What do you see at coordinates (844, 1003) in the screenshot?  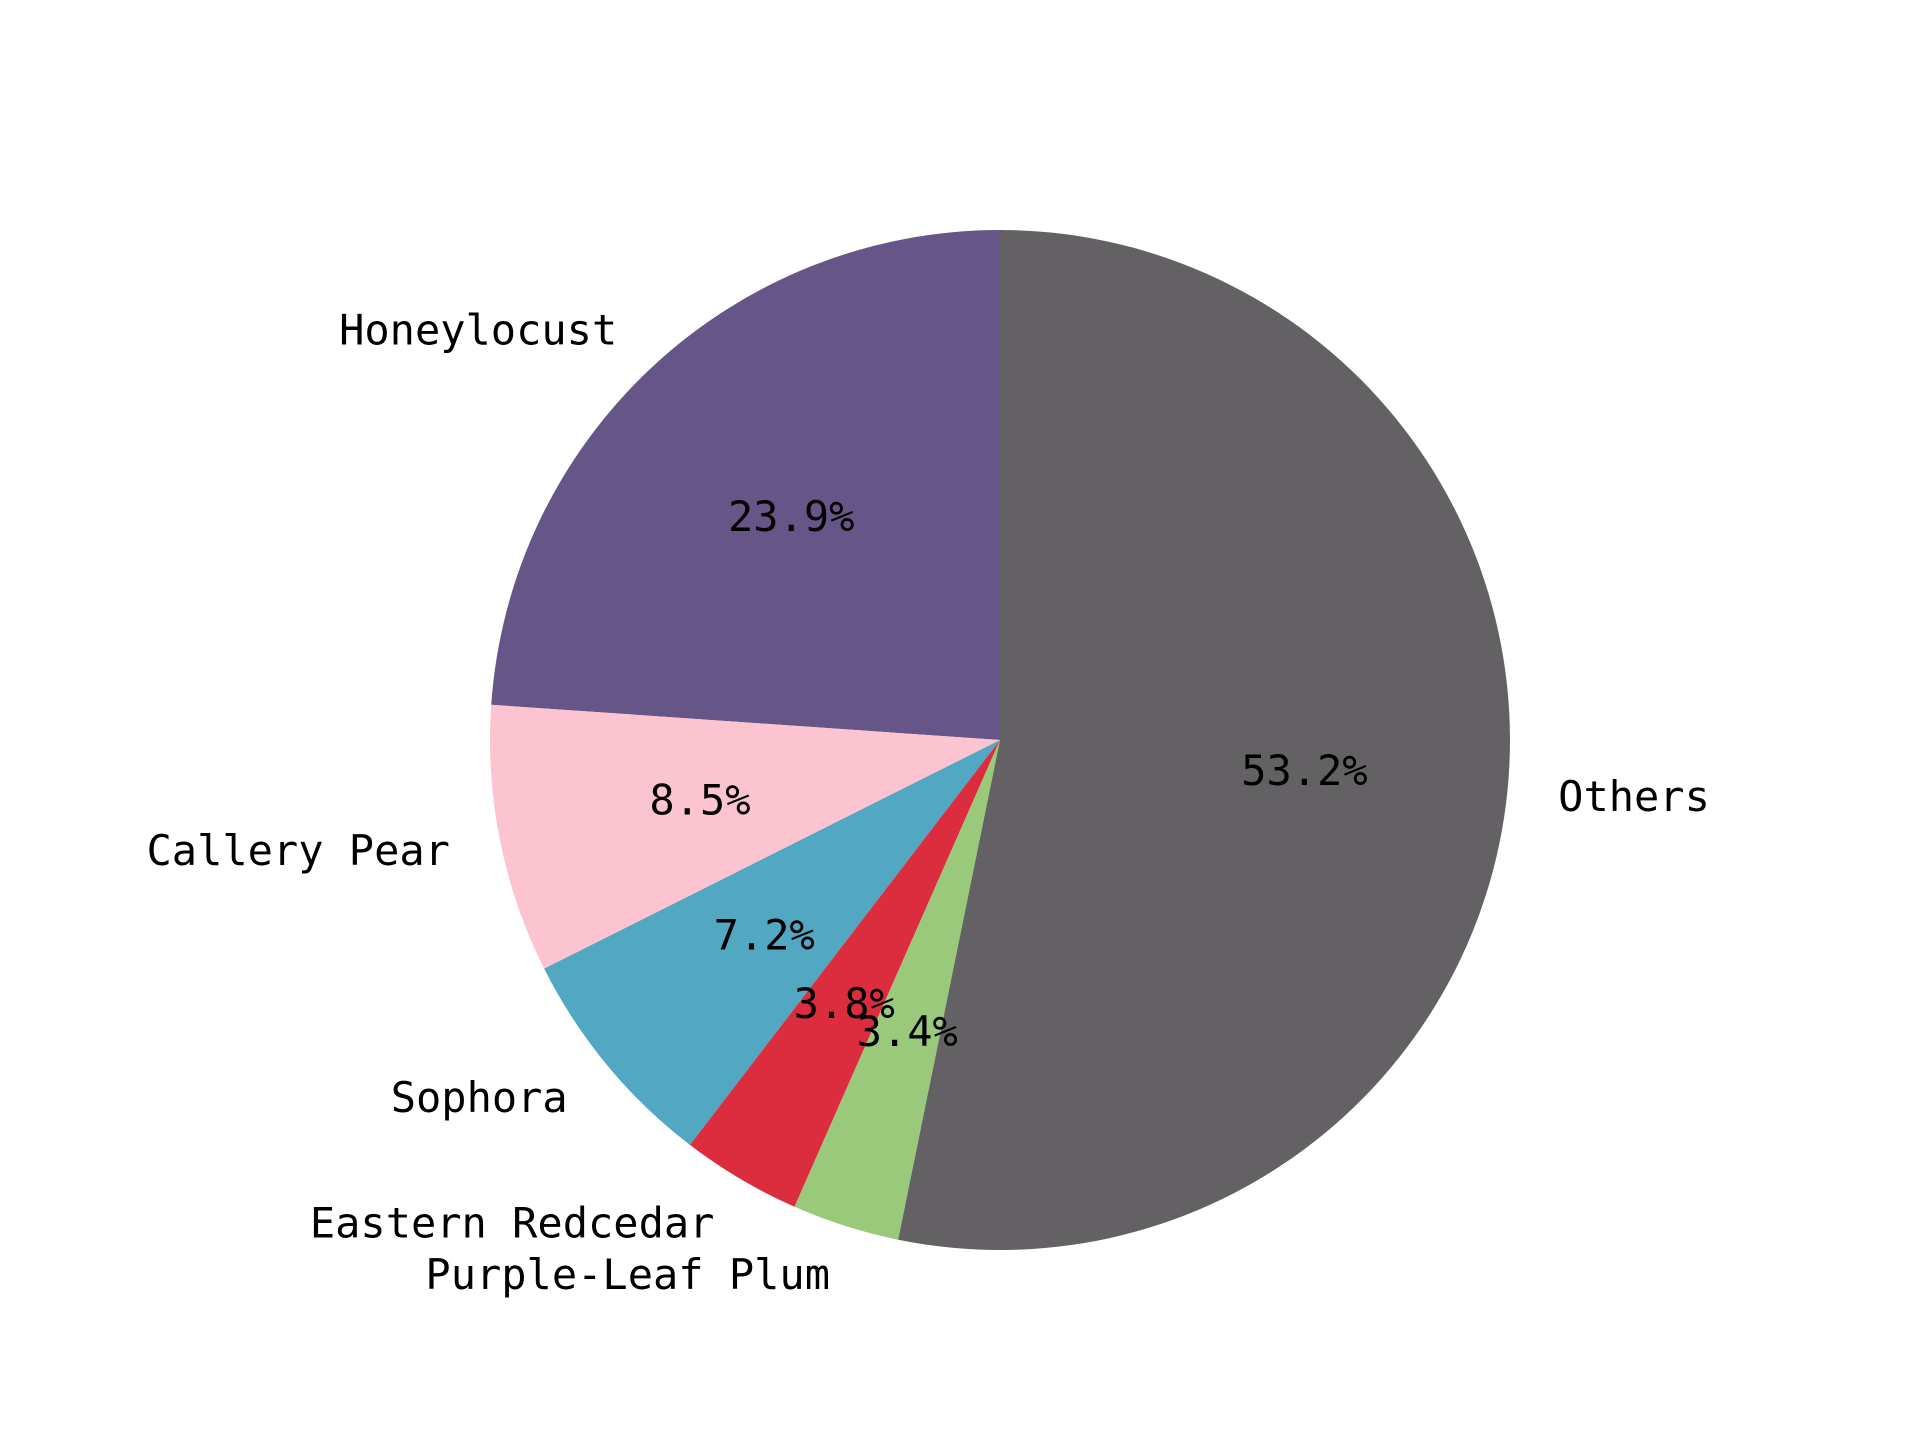 I see `percent-label-eastern-redcedar: 3.8%` at bounding box center [844, 1003].